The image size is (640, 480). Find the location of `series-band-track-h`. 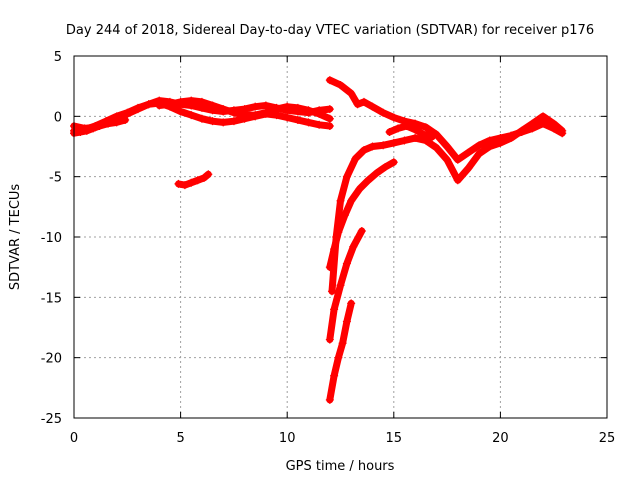

series-band-track-h is located at coordinates (362, 214).